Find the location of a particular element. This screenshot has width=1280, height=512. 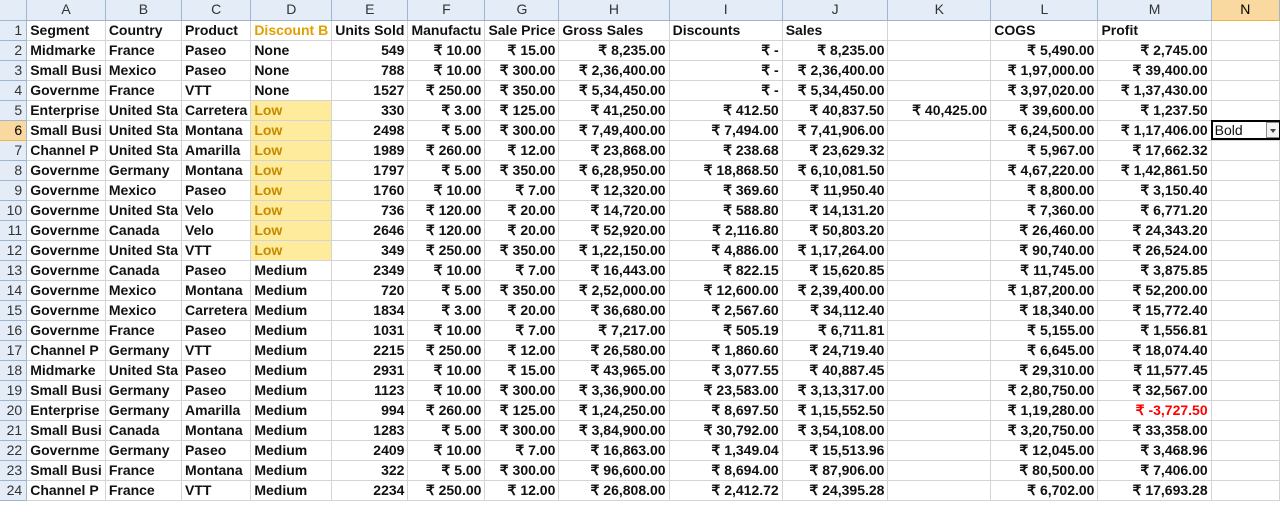

cell-d18: Medium is located at coordinates (291, 370).